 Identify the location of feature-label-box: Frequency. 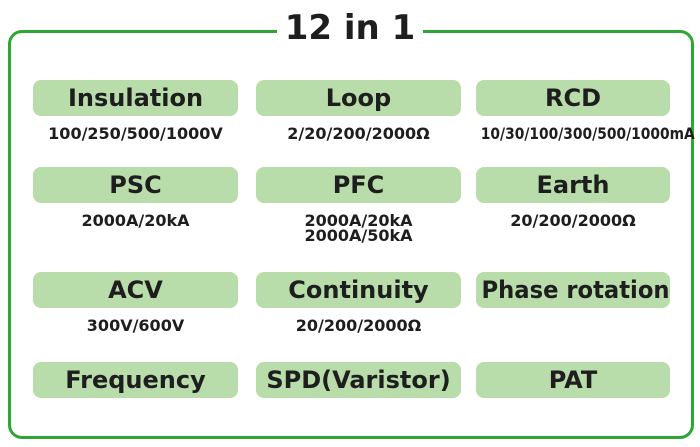
(135, 380).